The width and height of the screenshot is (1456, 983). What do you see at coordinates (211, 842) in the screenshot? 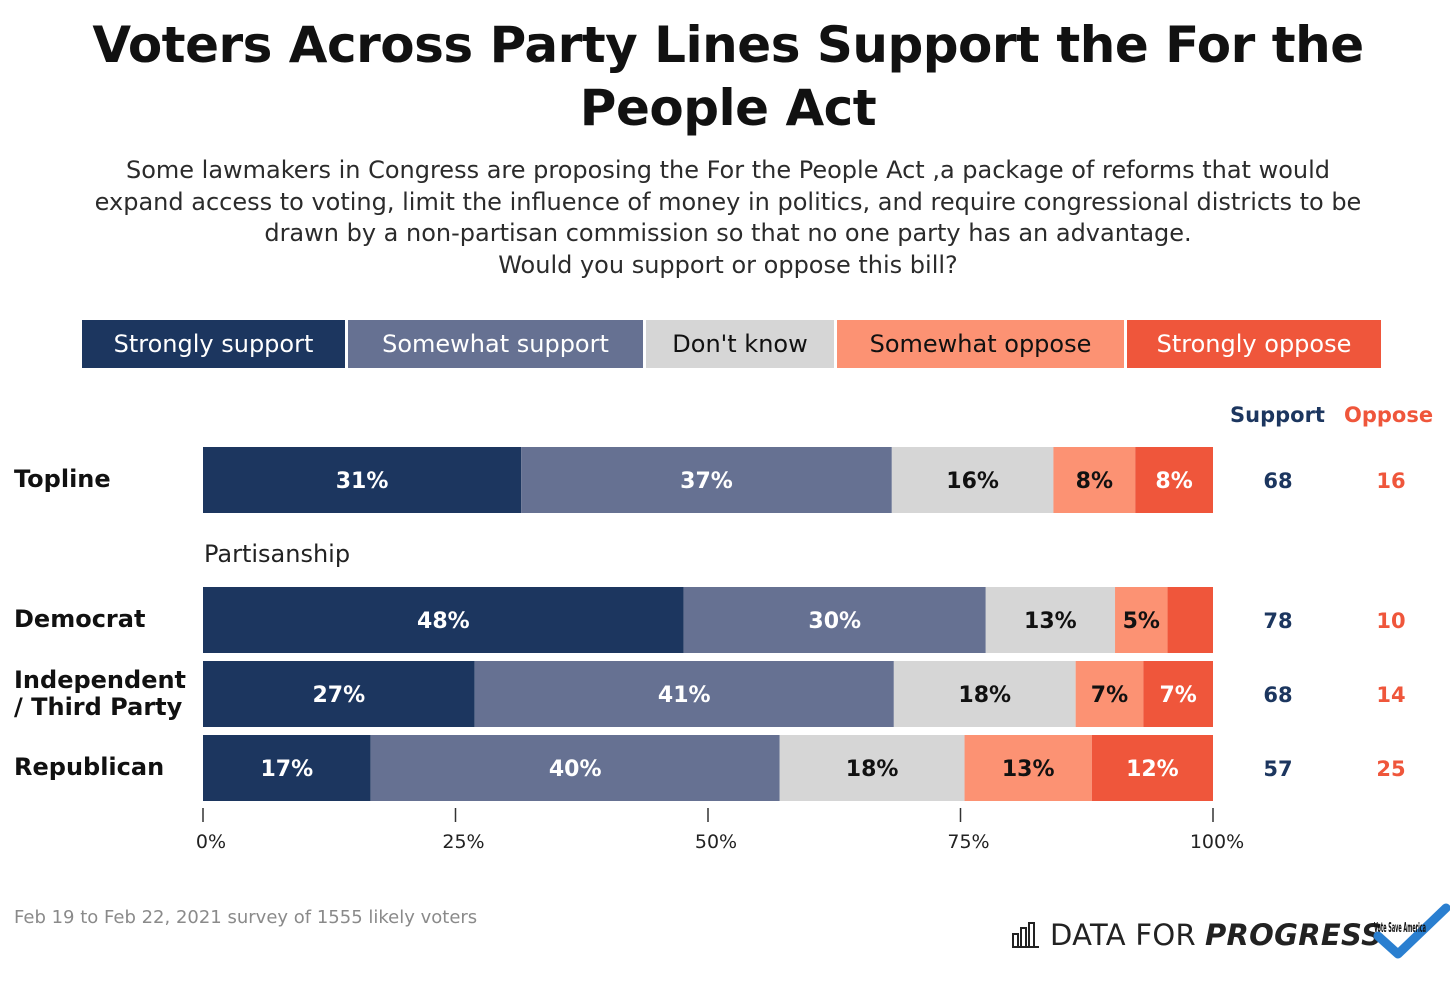
I see `x-tick-label: 0%` at bounding box center [211, 842].